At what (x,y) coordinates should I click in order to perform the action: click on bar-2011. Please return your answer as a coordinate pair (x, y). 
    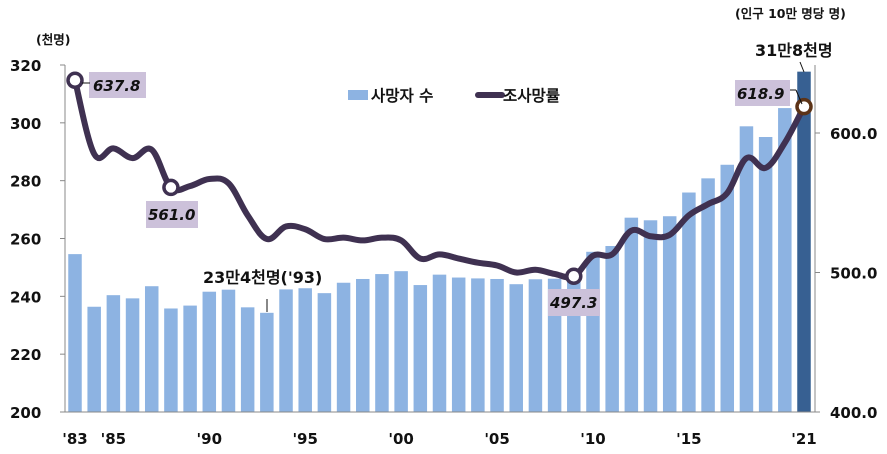
    Looking at the image, I should click on (612, 329).